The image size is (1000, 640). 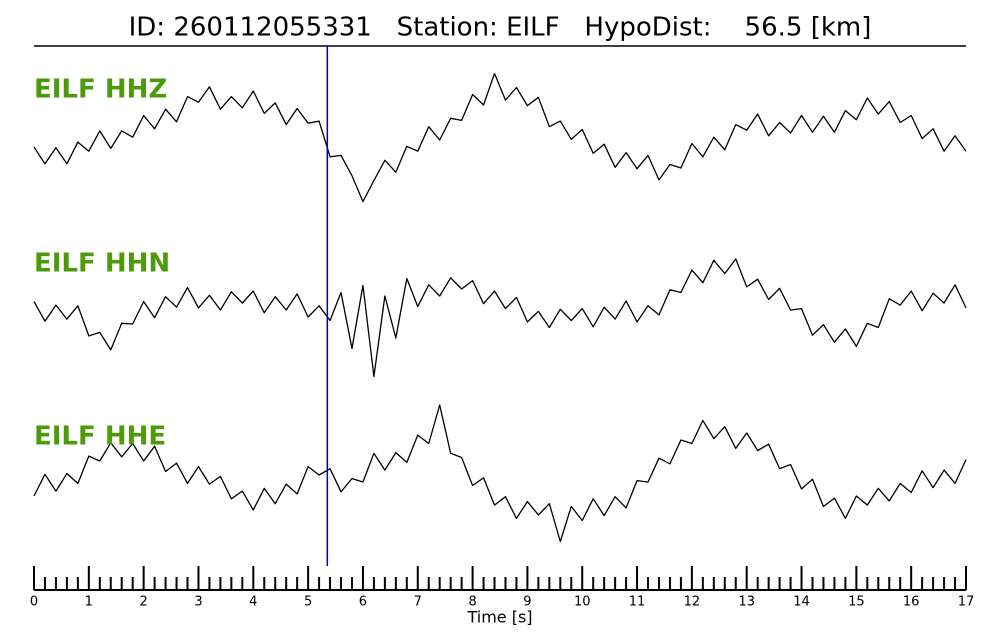 I want to click on trace-label: EILF HHZ, so click(x=100, y=90).